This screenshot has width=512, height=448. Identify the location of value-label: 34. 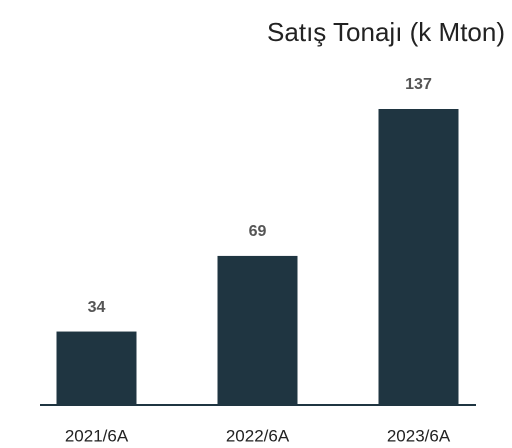
(97, 307).